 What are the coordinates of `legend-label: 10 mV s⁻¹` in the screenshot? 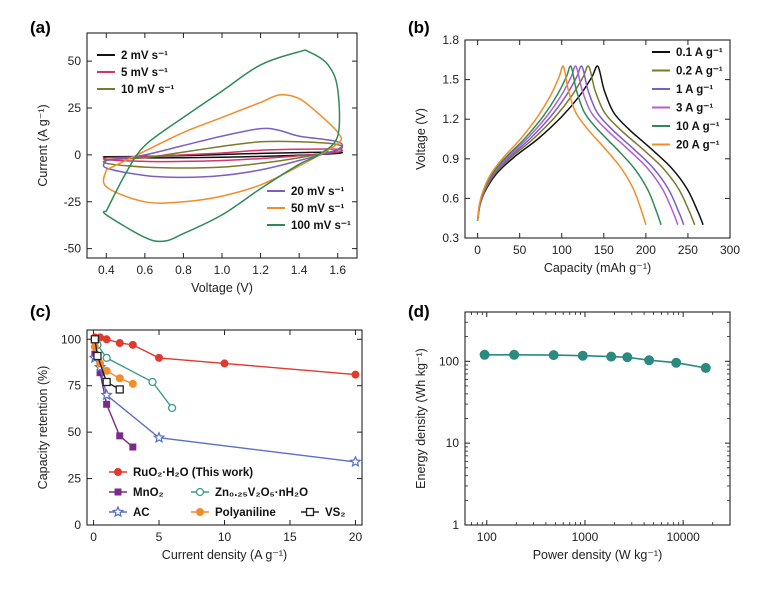 It's located at (148, 90).